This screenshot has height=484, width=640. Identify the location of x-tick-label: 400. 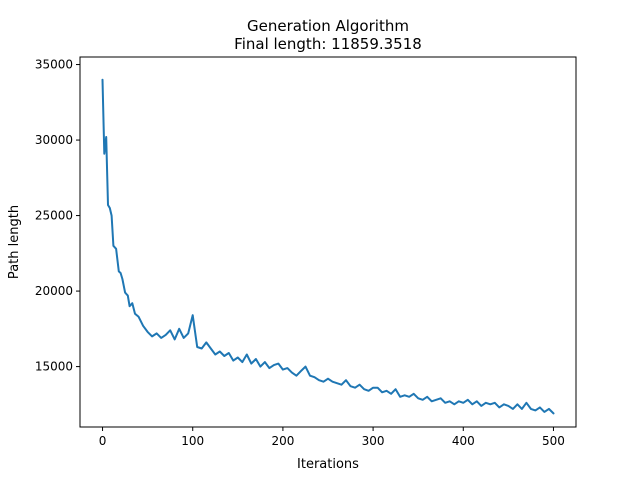
(463, 441).